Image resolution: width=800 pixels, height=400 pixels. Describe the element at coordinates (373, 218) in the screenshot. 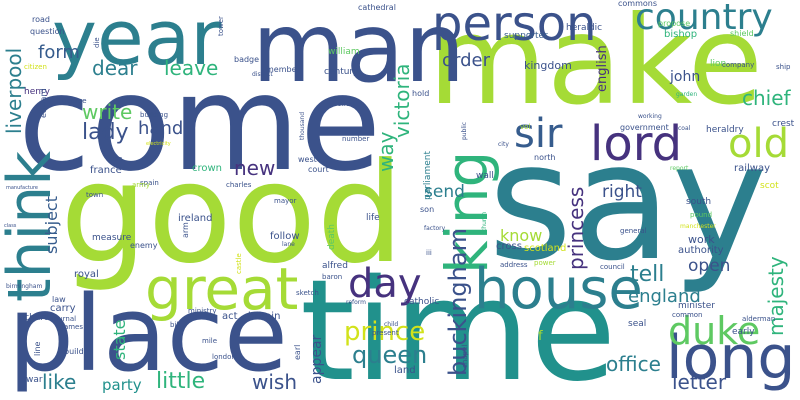

I see `word-life: life` at that location.